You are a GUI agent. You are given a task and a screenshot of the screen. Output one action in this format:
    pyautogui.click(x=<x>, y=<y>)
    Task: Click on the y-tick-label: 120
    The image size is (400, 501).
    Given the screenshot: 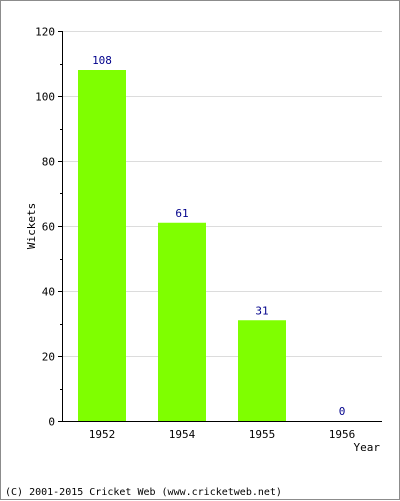 What is the action you would take?
    pyautogui.click(x=45, y=32)
    